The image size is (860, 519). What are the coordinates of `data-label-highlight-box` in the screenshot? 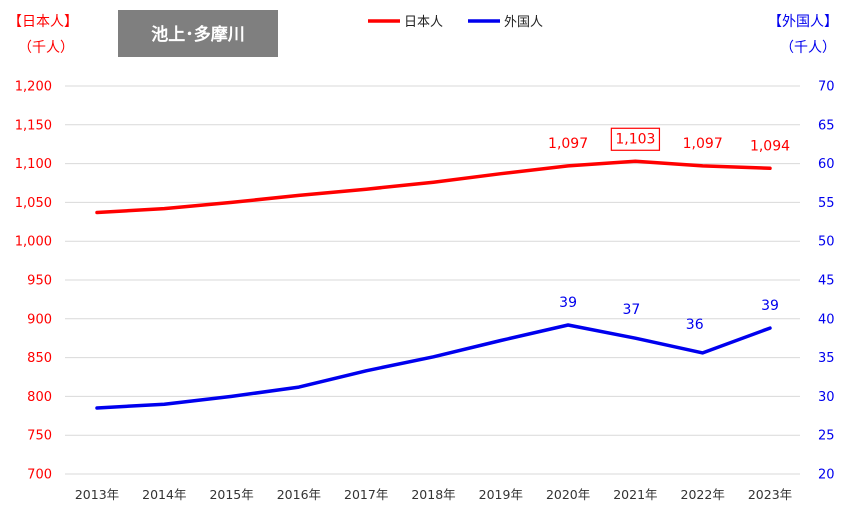 It's located at (635, 139).